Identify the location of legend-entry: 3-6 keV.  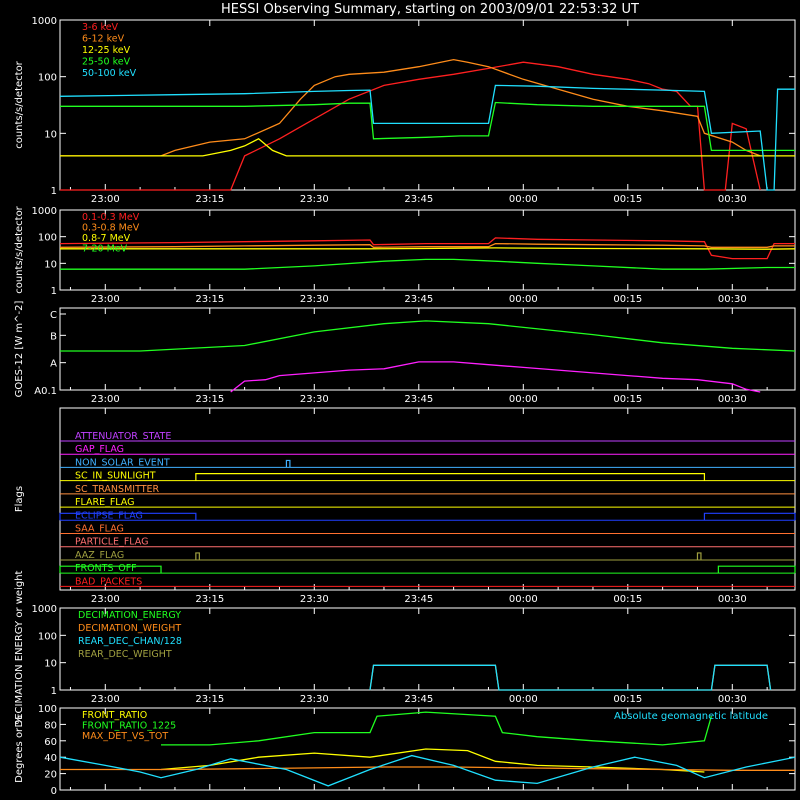
(100, 27).